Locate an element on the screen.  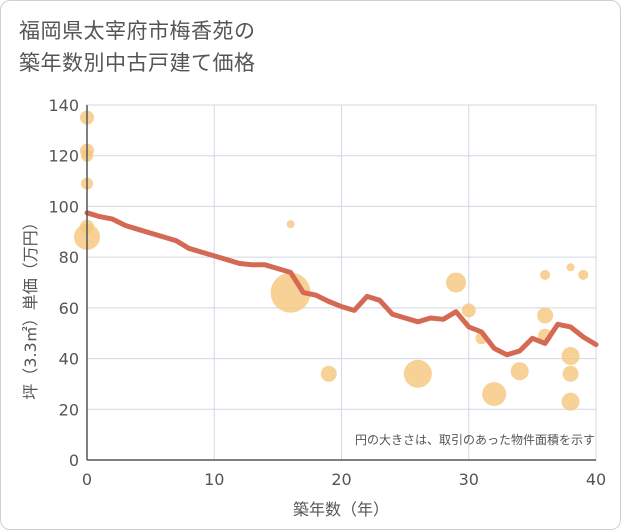
x-tick-label: 40 is located at coordinates (596, 479).